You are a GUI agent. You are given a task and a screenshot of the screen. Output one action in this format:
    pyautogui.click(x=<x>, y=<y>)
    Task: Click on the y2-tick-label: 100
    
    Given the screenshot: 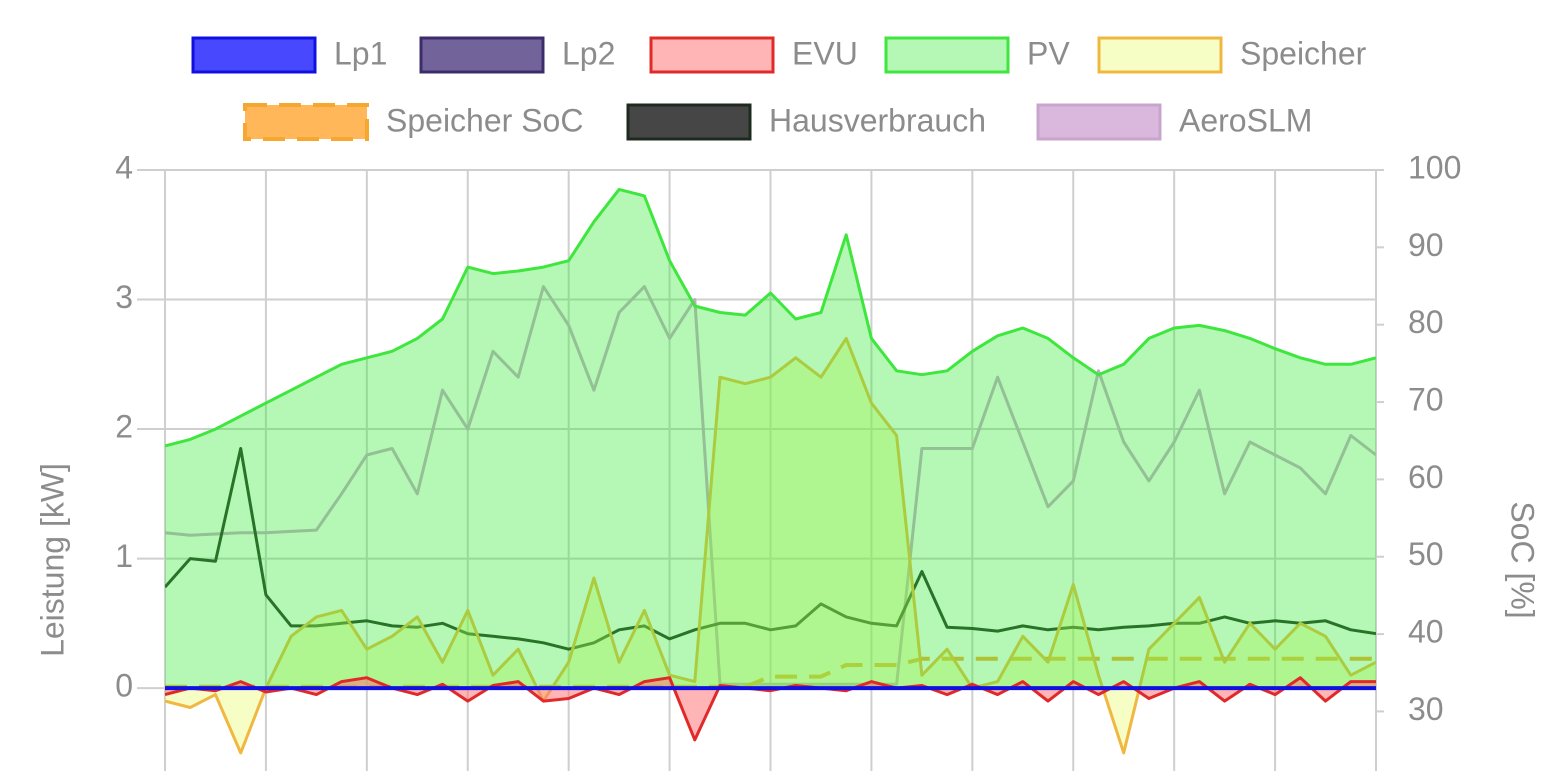 What is the action you would take?
    pyautogui.click(x=1434, y=167)
    